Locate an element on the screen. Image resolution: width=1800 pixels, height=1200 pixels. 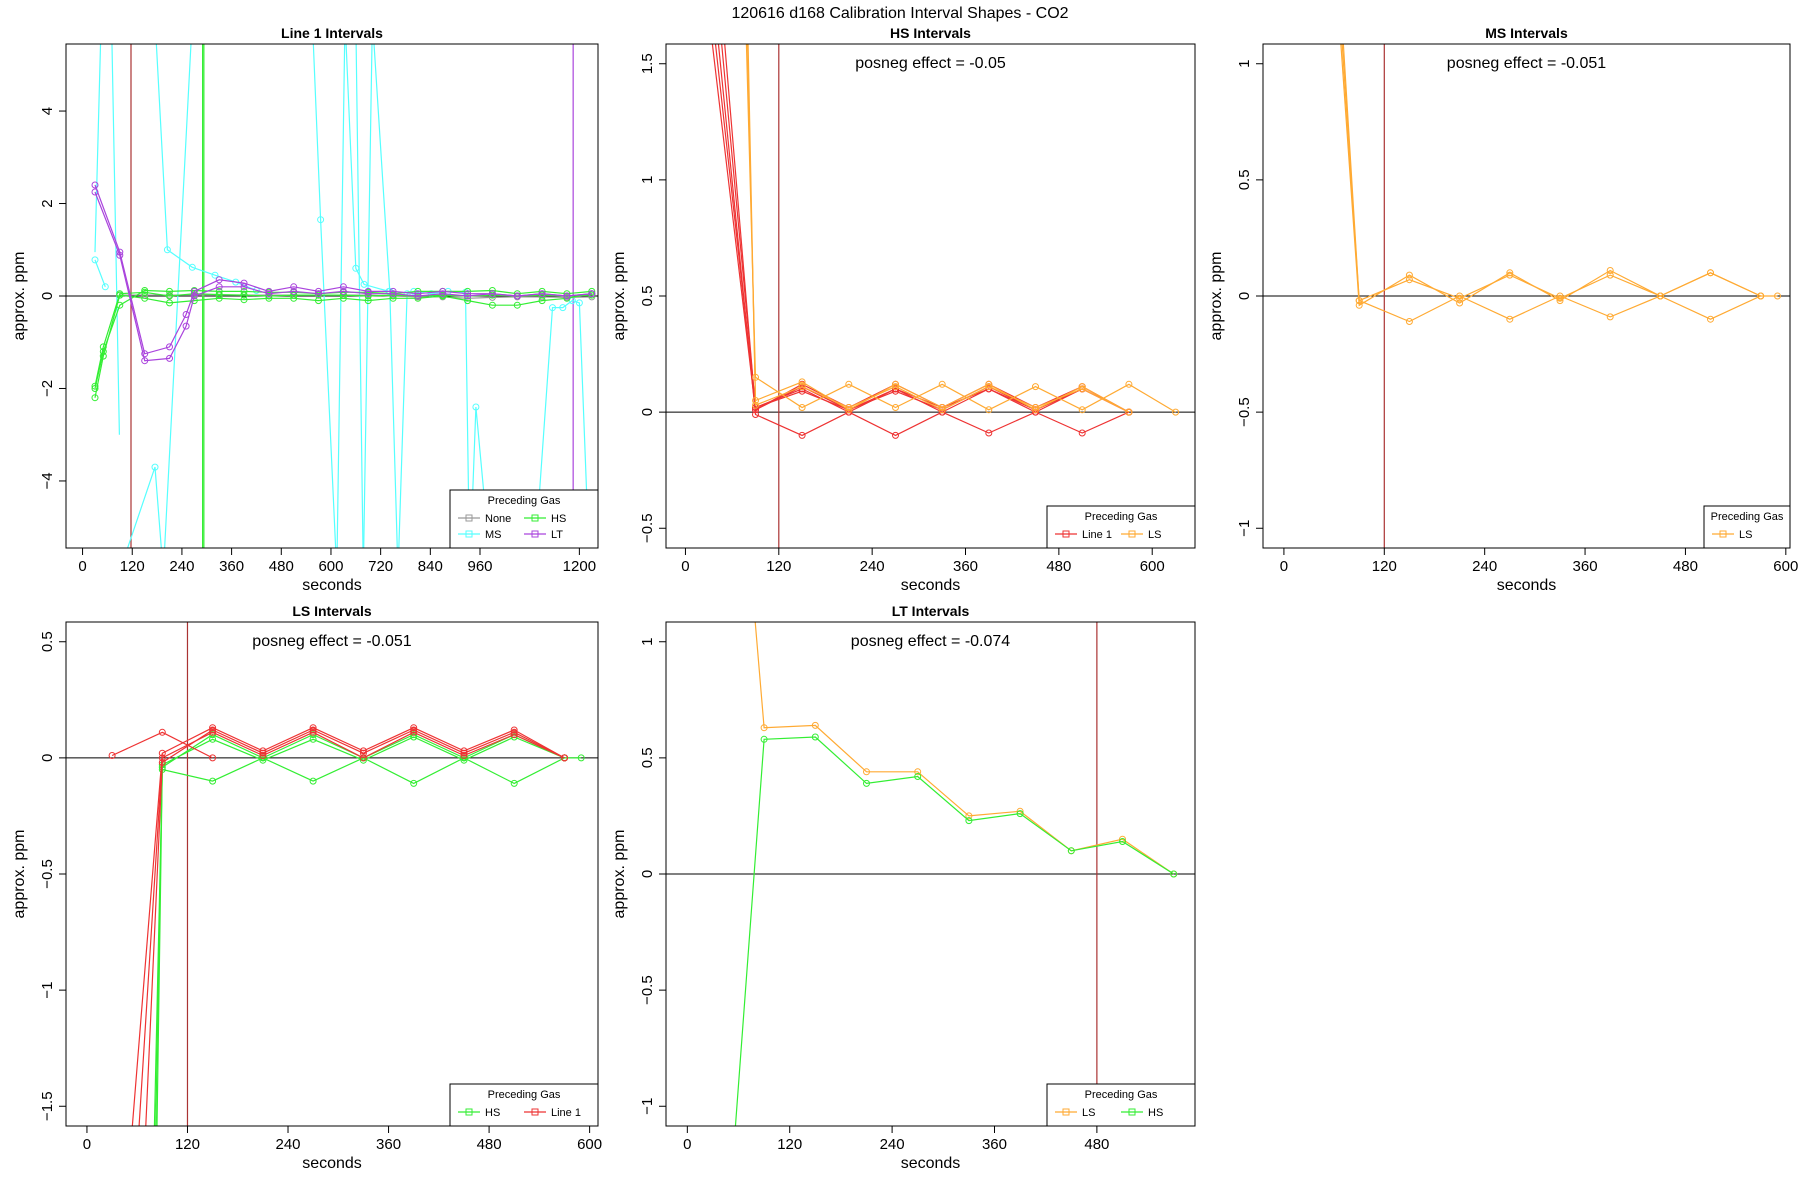
x-axis-label: seconds is located at coordinates (332, 585).